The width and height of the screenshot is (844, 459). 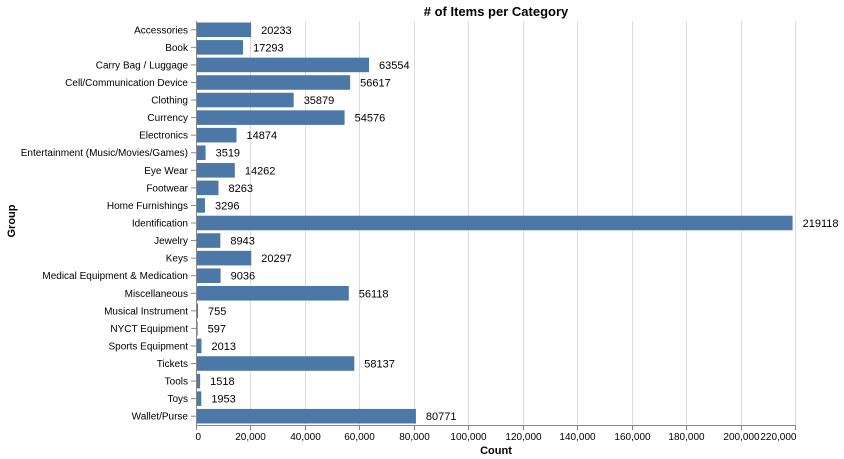 I want to click on y-tick-label-20: Tools, so click(x=176, y=382).